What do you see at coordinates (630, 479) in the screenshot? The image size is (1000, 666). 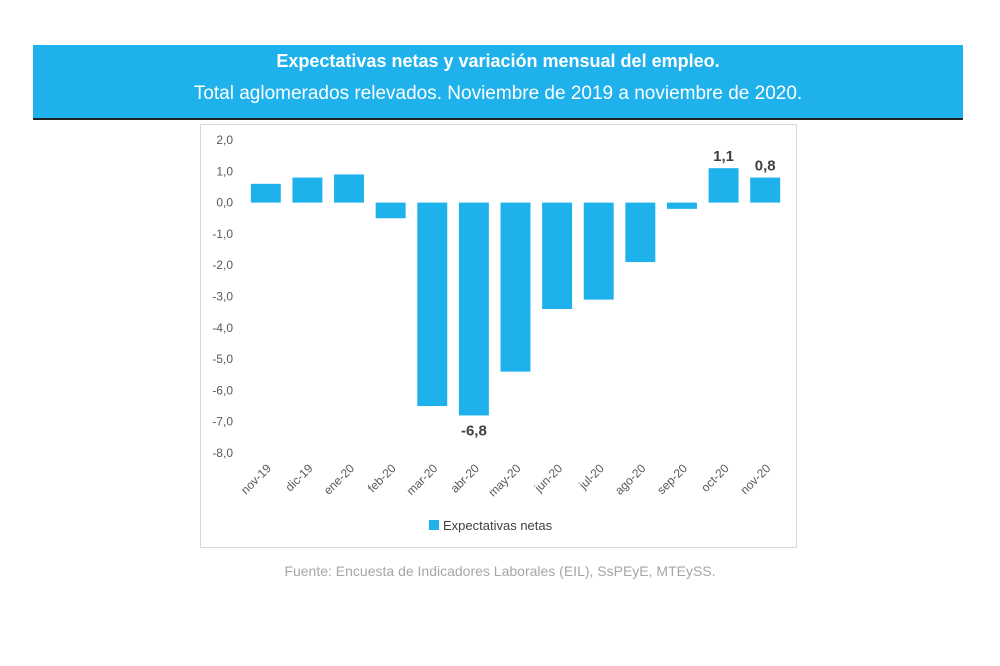 I see `x-tick-label: ago-20` at bounding box center [630, 479].